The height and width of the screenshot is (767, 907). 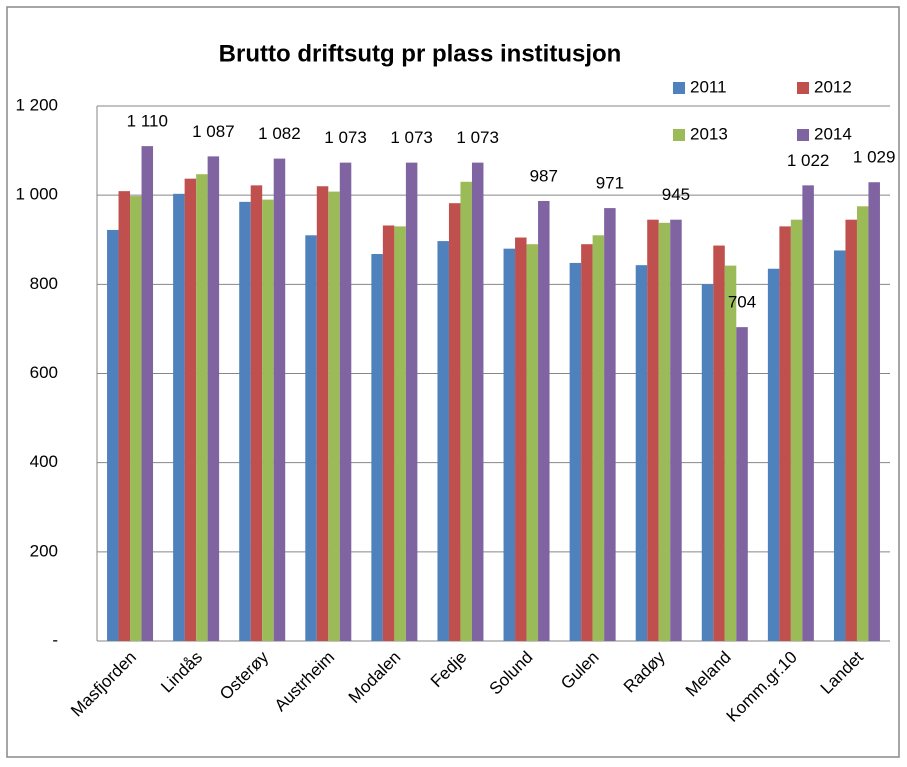 What do you see at coordinates (610, 183) in the screenshot?
I see `data-label: 971` at bounding box center [610, 183].